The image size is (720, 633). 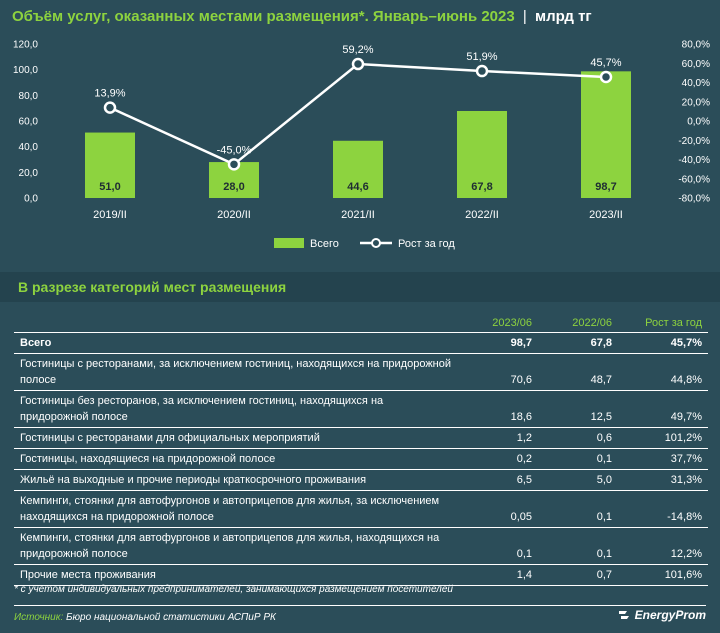 I want to click on y-right-tick-label: 0,0%, so click(x=698, y=122).